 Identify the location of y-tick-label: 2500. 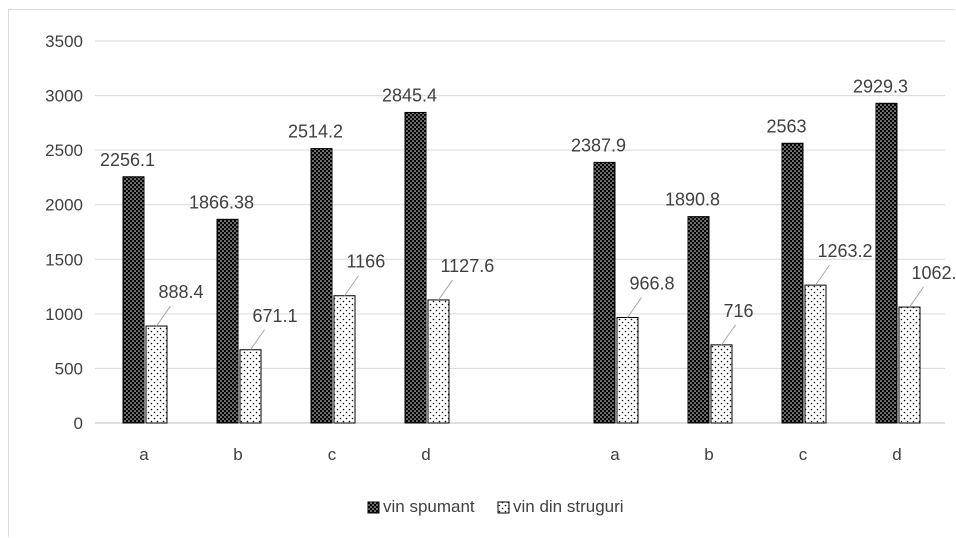
(64, 150).